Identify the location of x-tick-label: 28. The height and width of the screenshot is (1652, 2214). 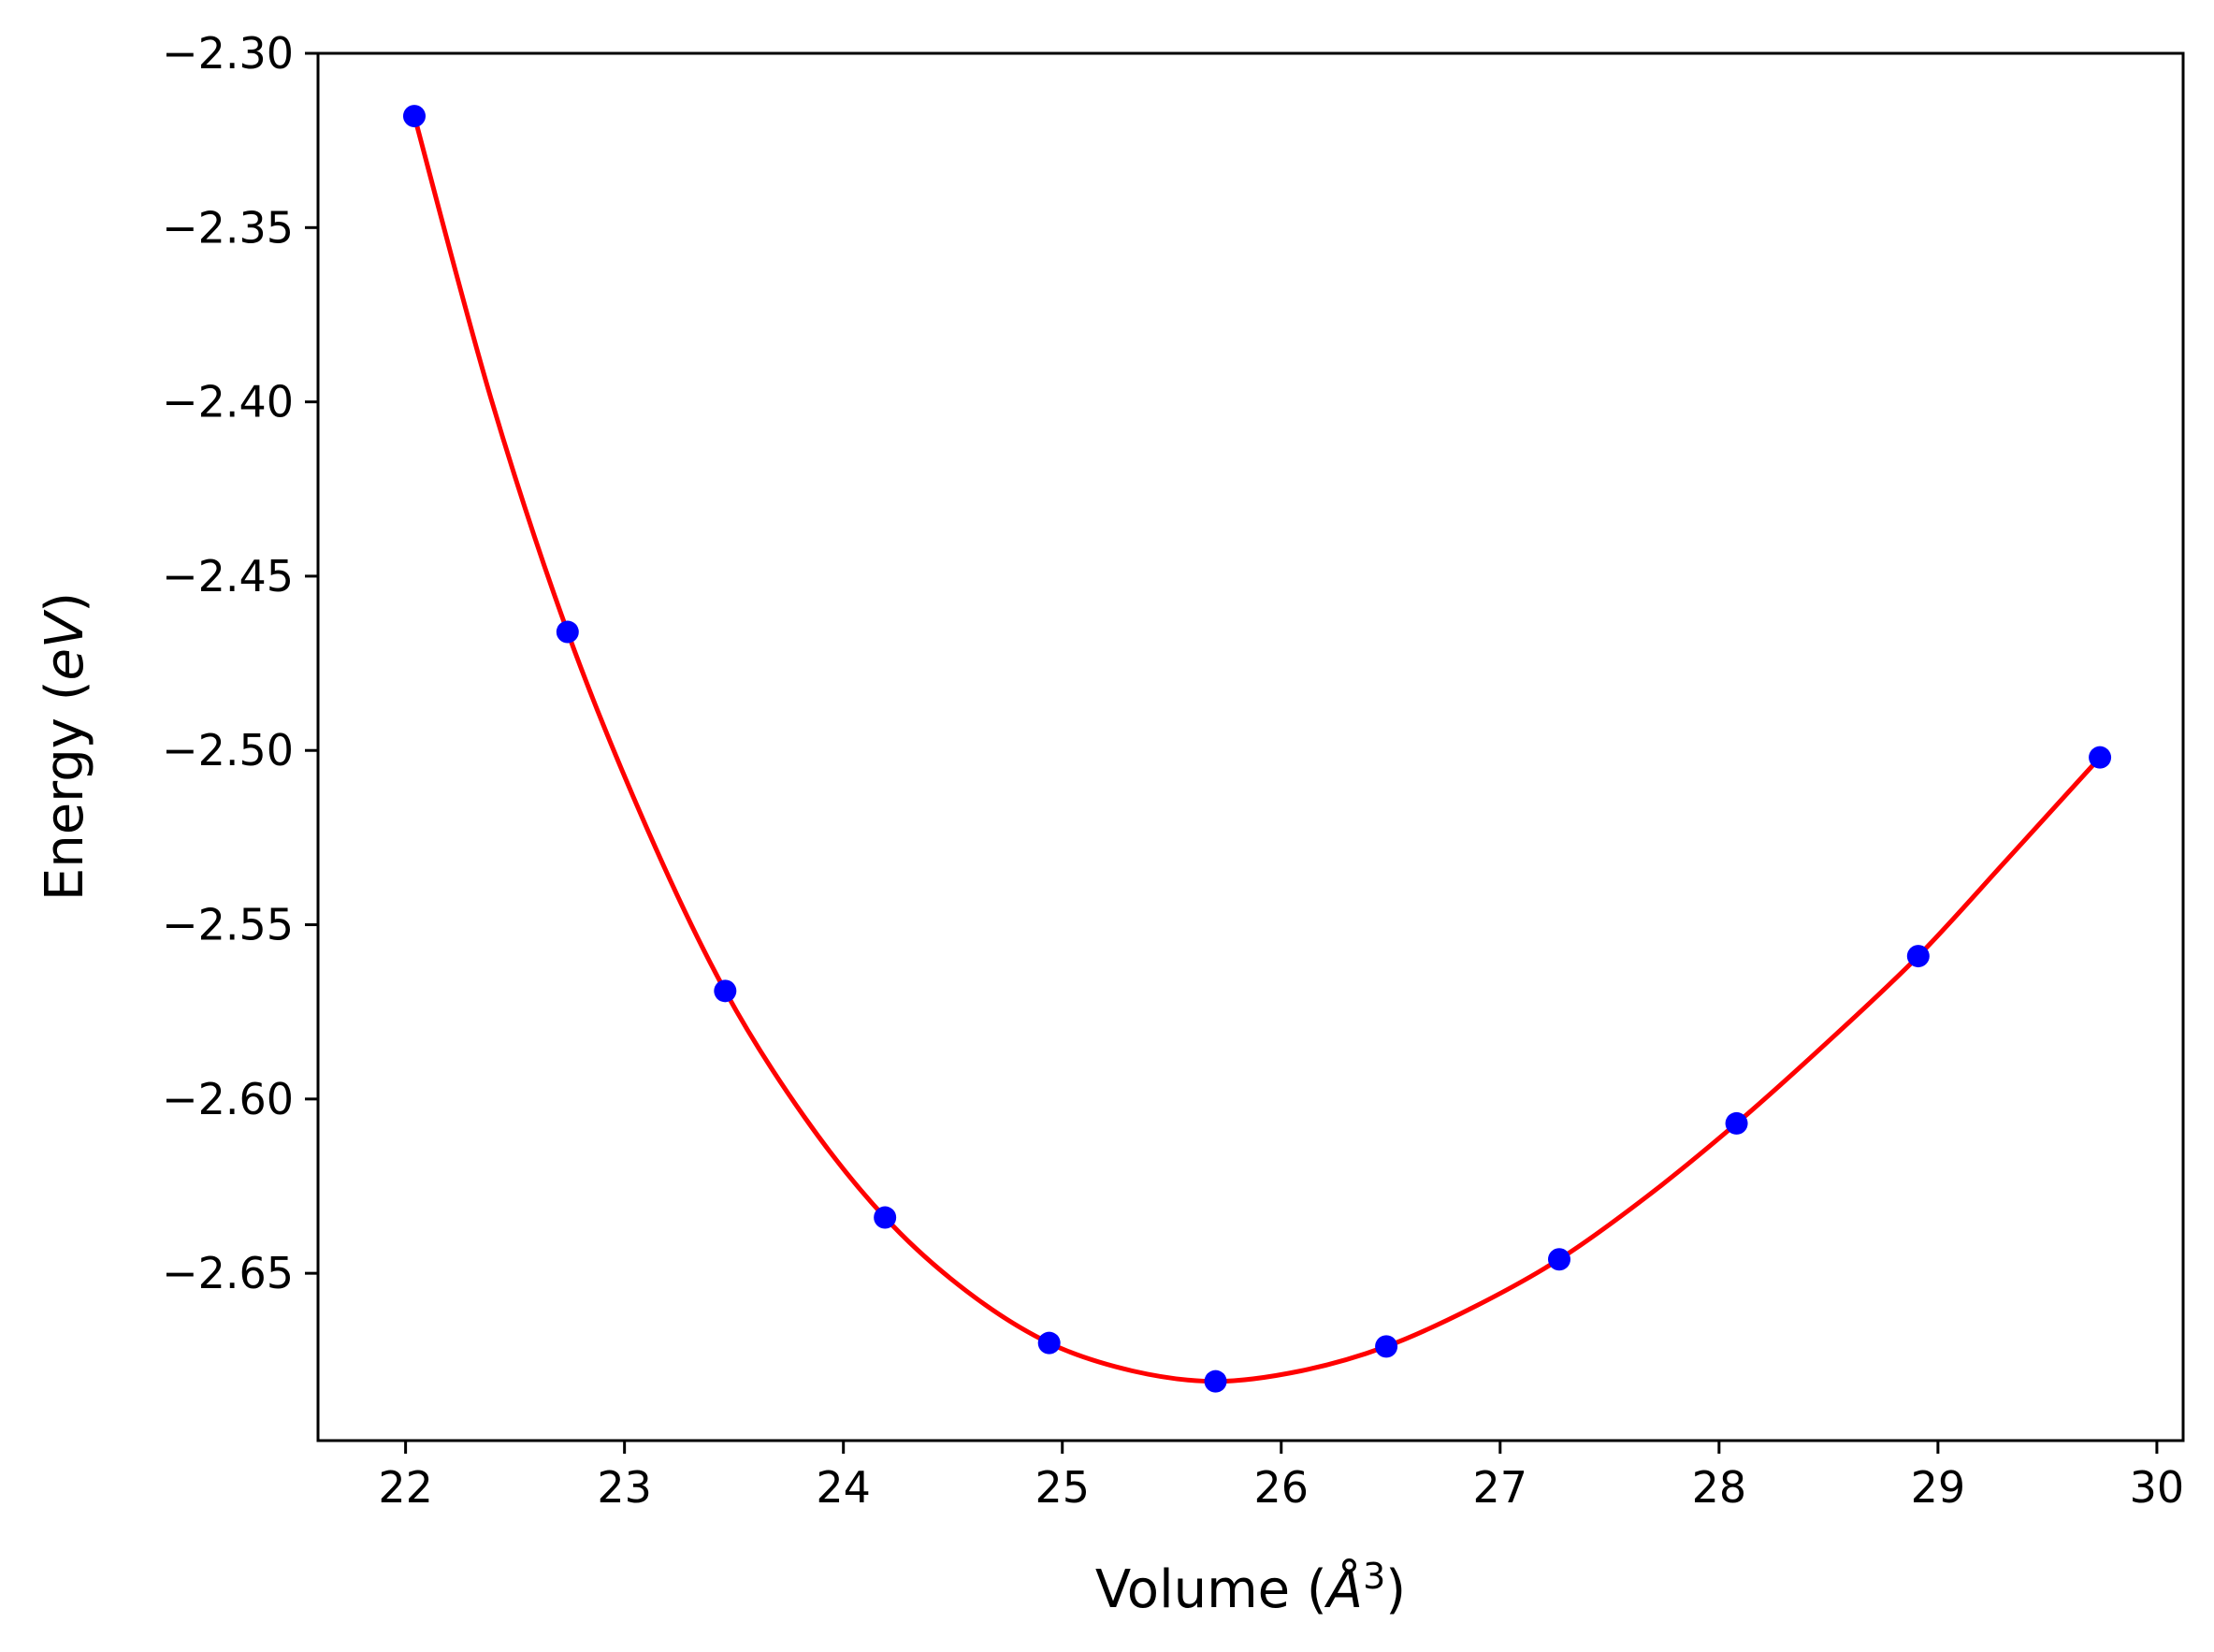
(1719, 1487).